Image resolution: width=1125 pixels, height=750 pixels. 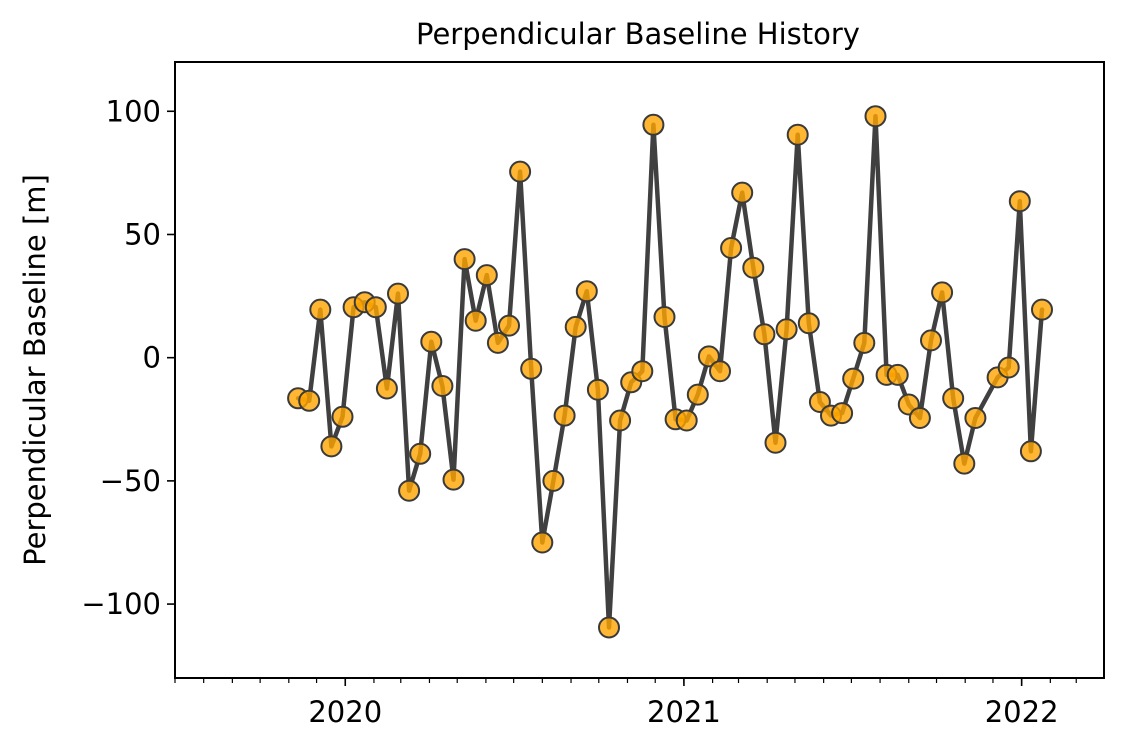 I want to click on y-tick-label: 0, so click(x=152, y=358).